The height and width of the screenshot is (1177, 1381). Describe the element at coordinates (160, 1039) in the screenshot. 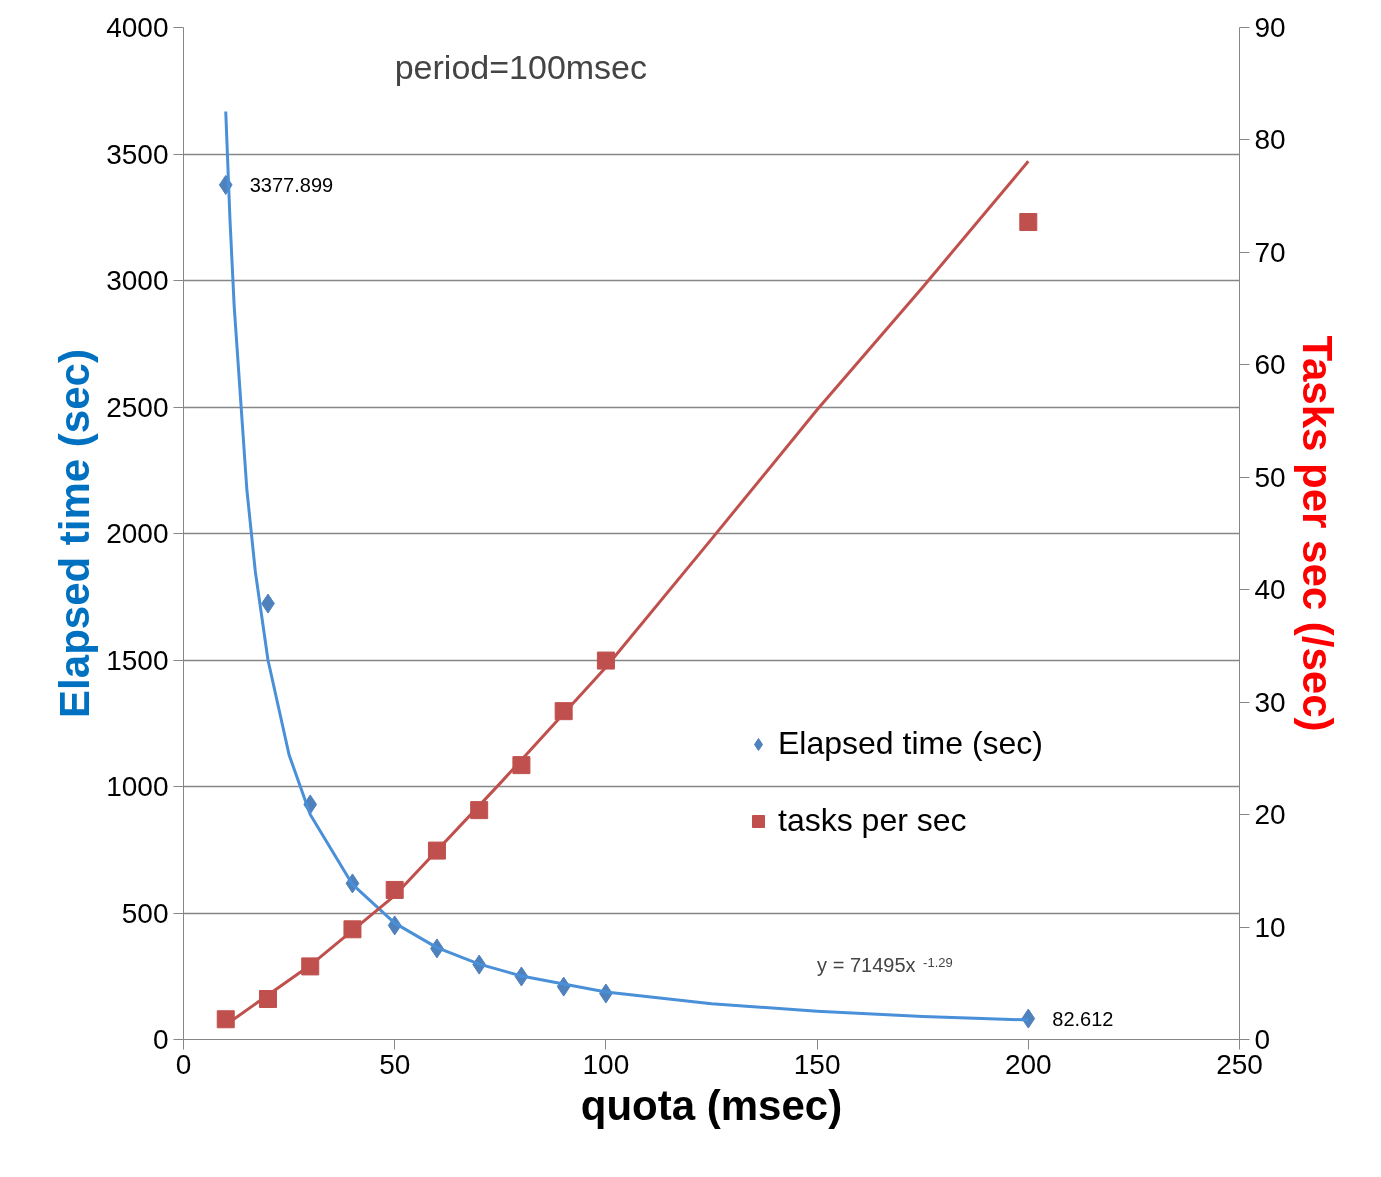

I see `y-tick-label: 0` at that location.